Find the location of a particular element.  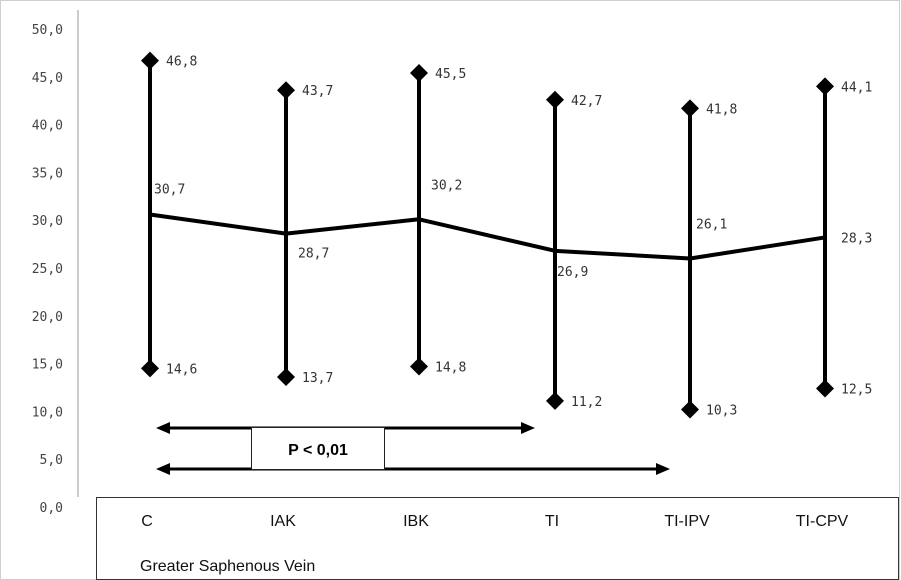

max-data-label: 45,5 is located at coordinates (450, 74).